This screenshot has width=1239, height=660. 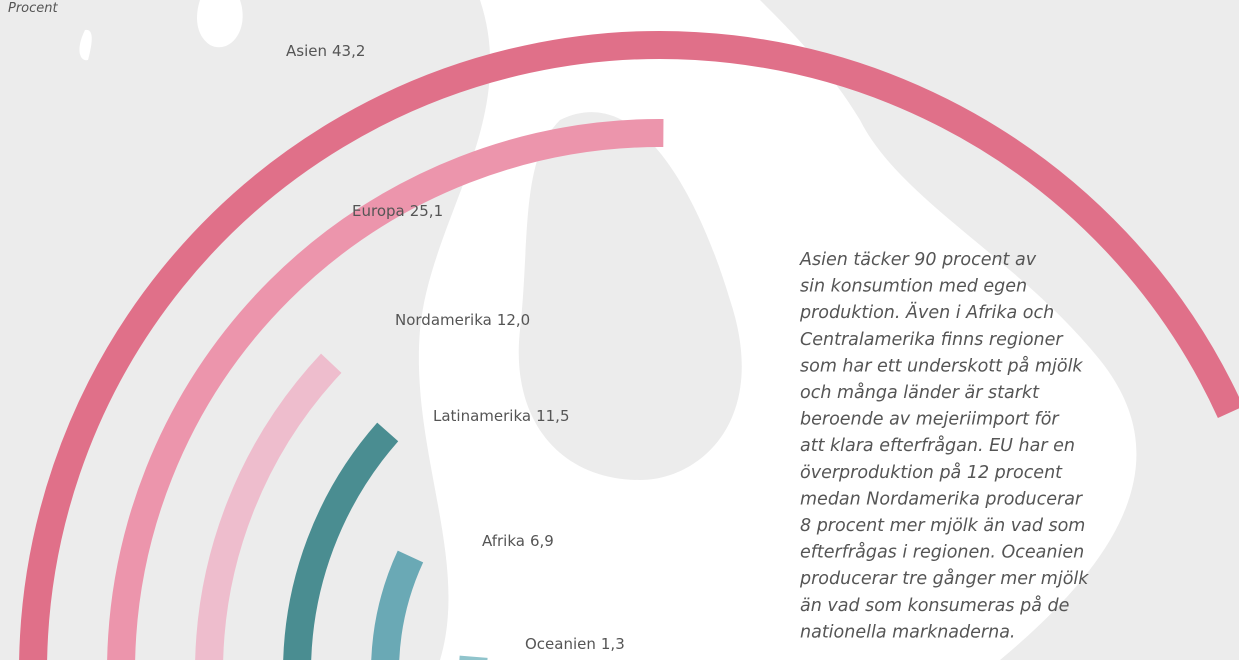 I want to click on category-name: Afrika, so click(x=503, y=541).